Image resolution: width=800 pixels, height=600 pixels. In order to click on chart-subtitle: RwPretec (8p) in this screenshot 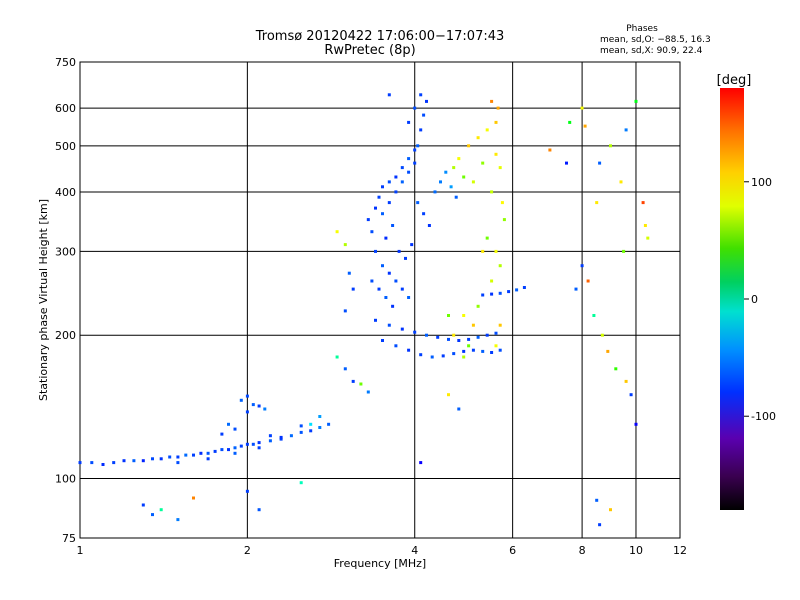, I will do `click(369, 50)`.